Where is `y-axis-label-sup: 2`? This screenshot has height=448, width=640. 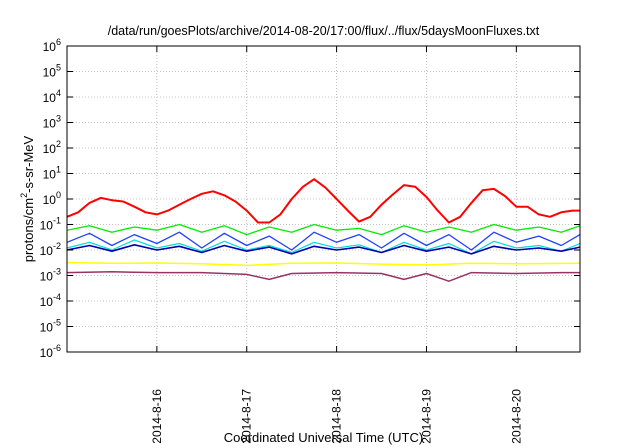 y-axis-label-sup: 2 is located at coordinates (24, 195).